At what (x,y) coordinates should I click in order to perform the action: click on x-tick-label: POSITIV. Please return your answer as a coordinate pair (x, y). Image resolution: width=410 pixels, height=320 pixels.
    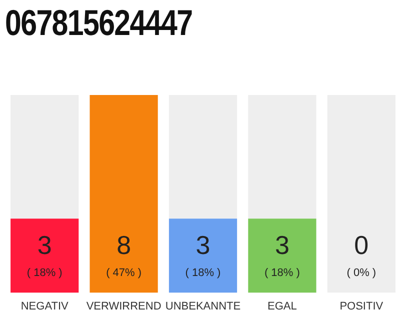
    Looking at the image, I should click on (362, 306).